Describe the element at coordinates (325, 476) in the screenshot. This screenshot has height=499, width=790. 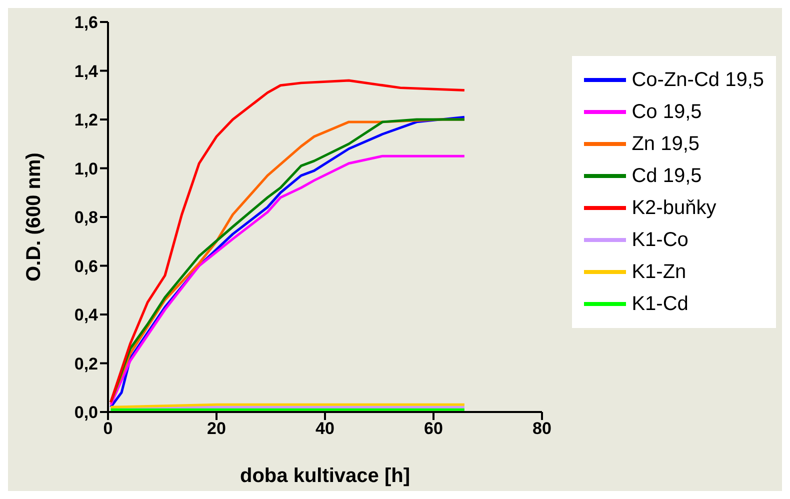
I see `x-axis-title: doba kultivace [h]` at that location.